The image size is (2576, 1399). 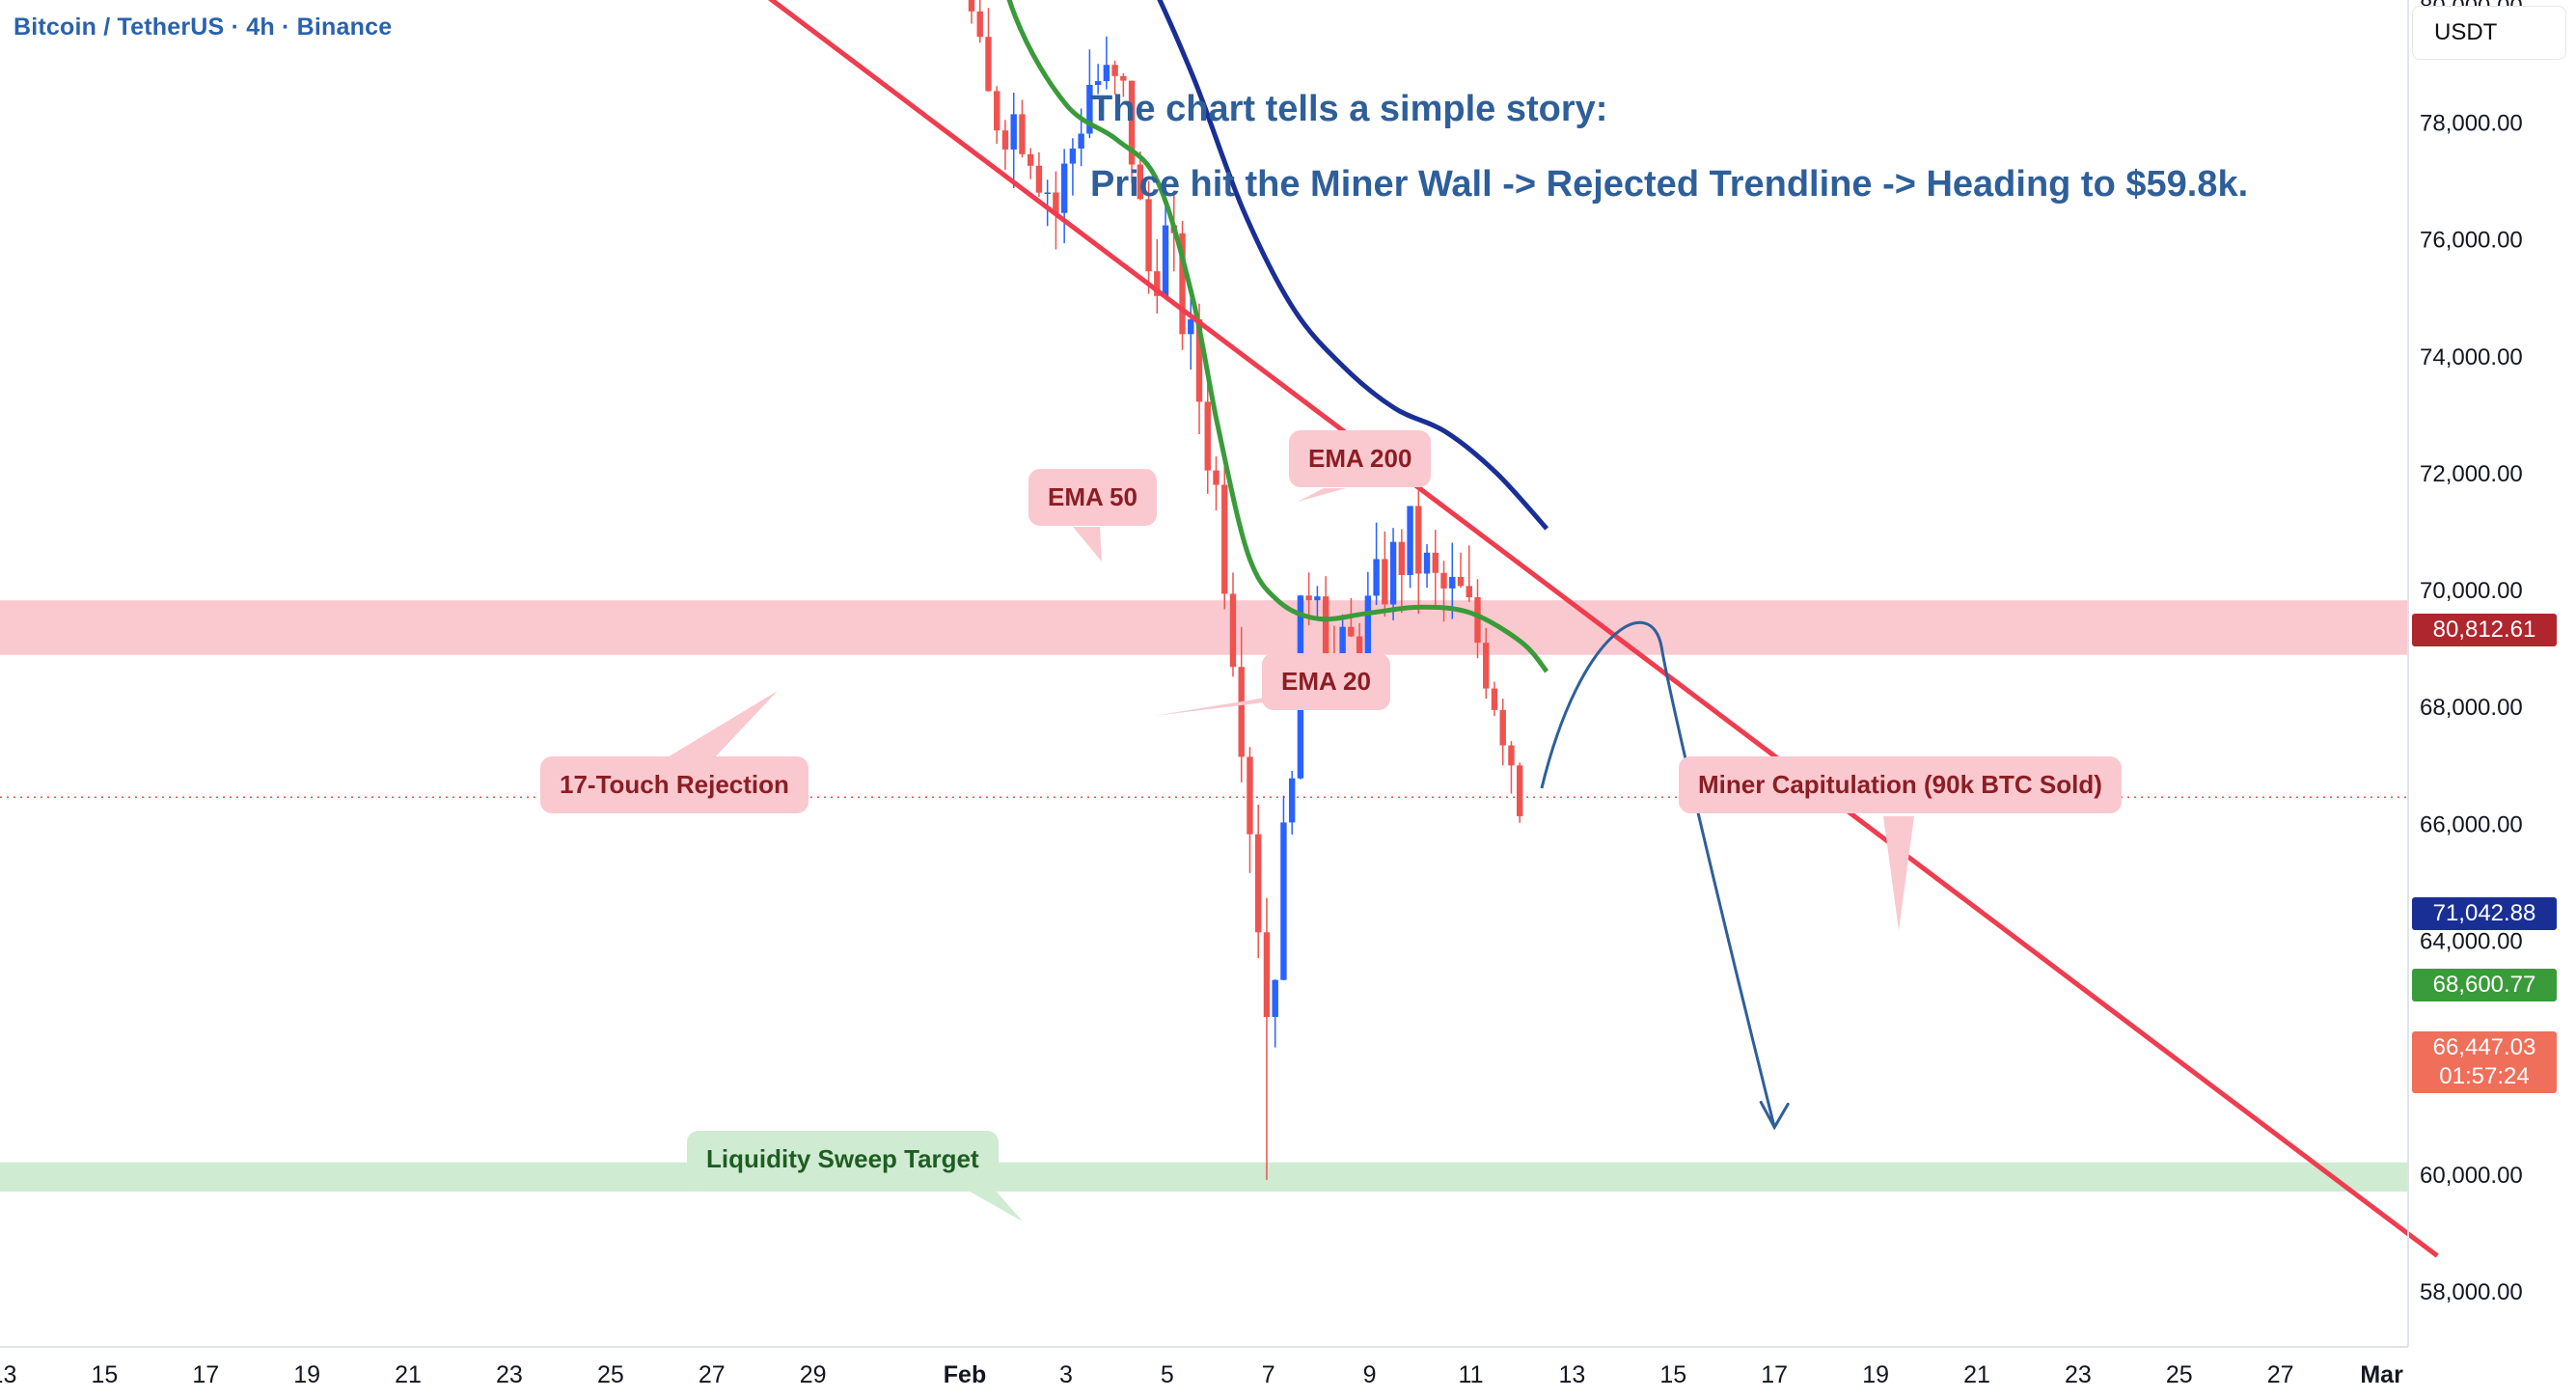 What do you see at coordinates (1268, 1374) in the screenshot?
I see `x-tick-label: 7` at bounding box center [1268, 1374].